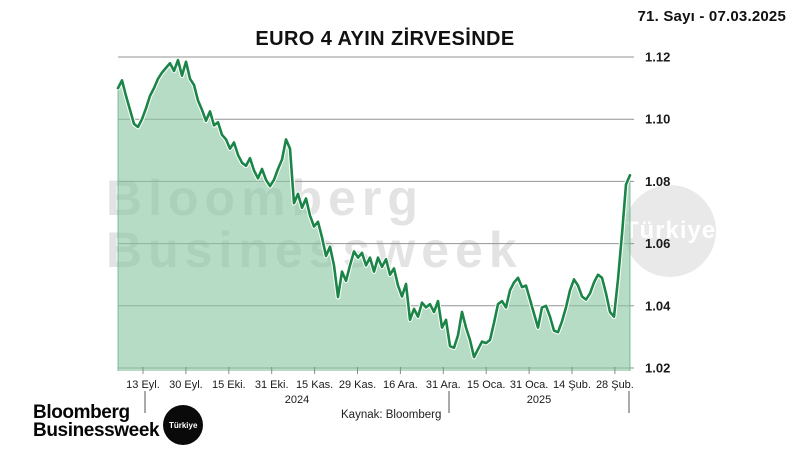  Describe the element at coordinates (297, 400) in the screenshot. I see `year-label-2024: 2024` at that location.